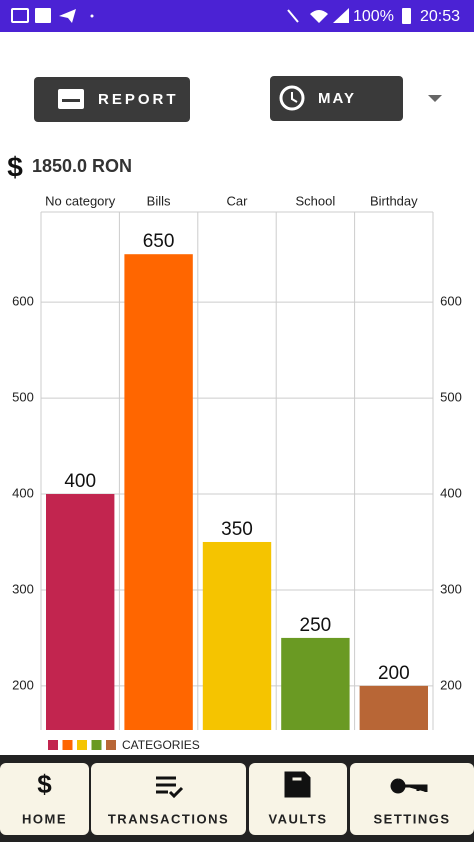 This screenshot has width=474, height=842. I want to click on nav-label: SETTINGS, so click(411, 818).